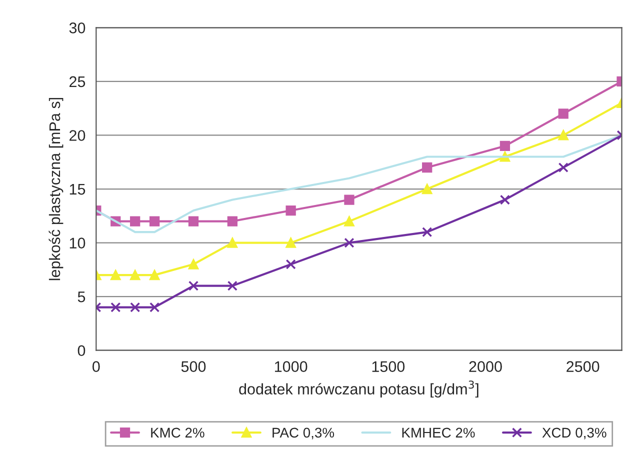 Image resolution: width=641 pixels, height=461 pixels. I want to click on legend-label: PAC 0,3%, so click(303, 434).